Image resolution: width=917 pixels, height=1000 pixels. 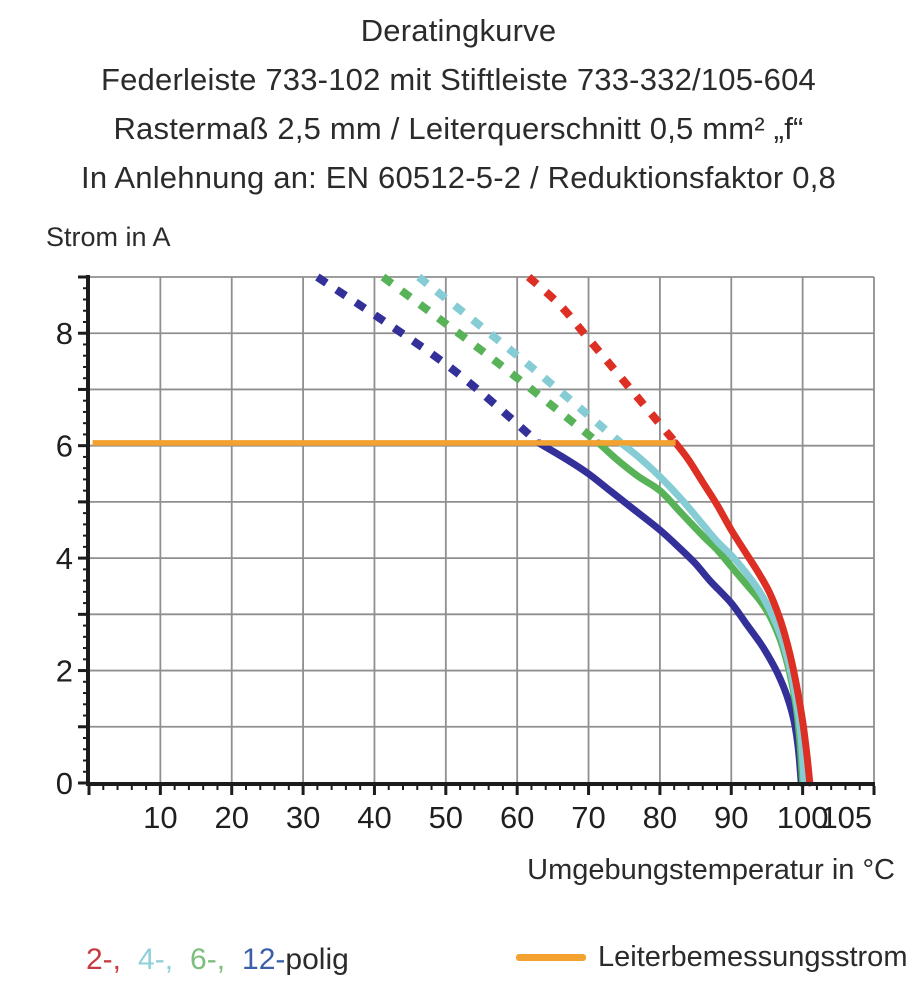 I want to click on x-tick-label: 30, so click(x=303, y=817).